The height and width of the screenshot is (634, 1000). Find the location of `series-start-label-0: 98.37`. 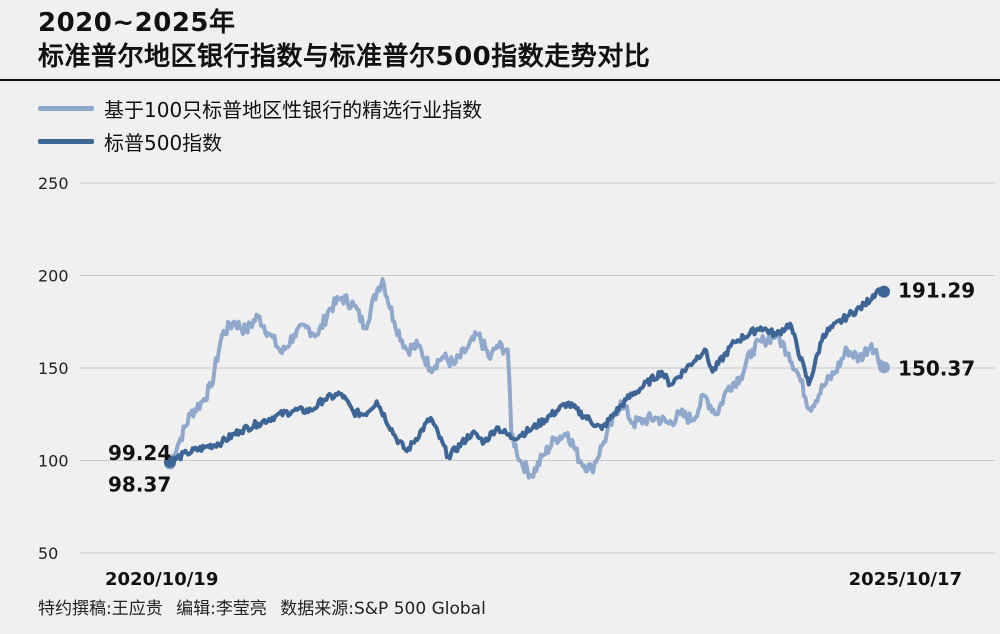

series-start-label-0: 98.37 is located at coordinates (139, 485).